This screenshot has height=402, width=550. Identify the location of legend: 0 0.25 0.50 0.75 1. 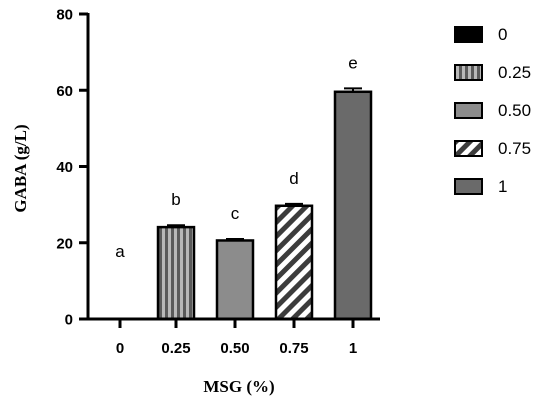
(492, 110).